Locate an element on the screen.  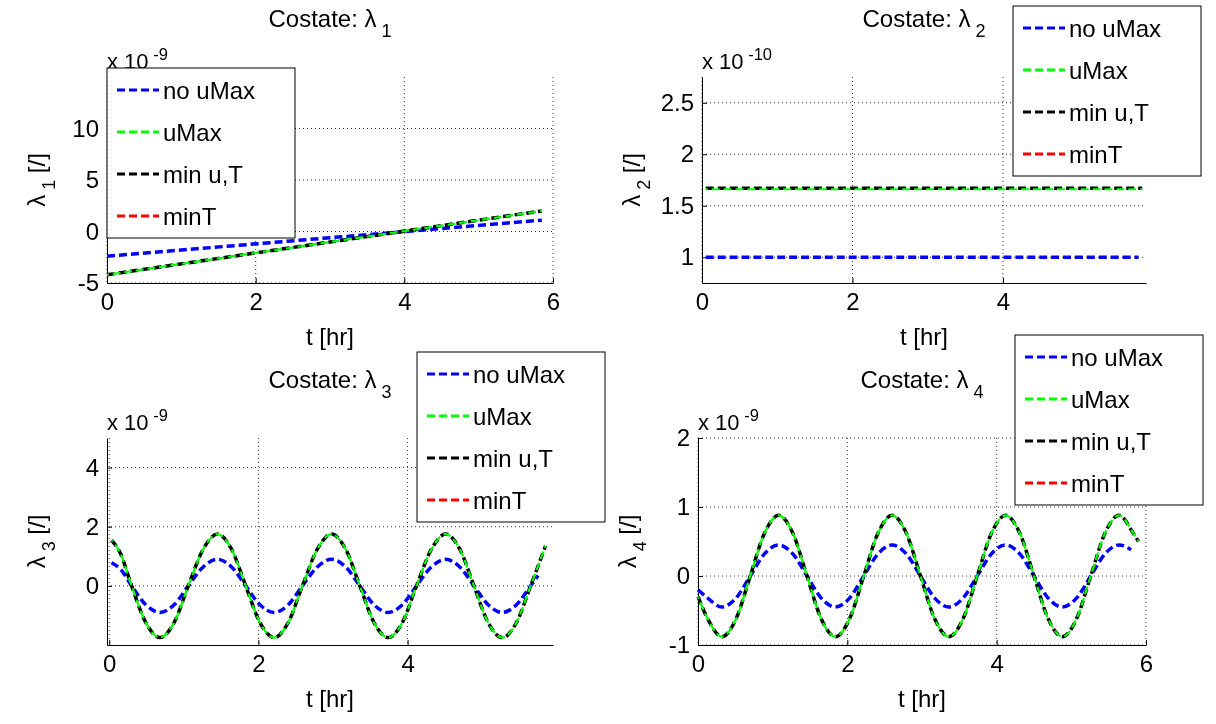
y-tick-label: -5 is located at coordinates (88, 283).